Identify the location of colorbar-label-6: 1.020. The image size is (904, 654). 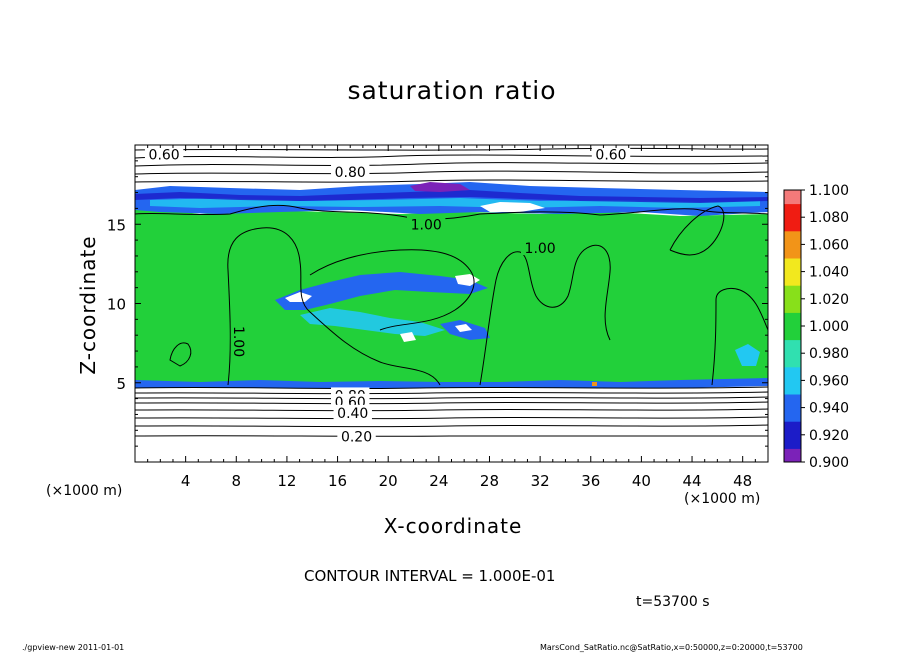
(829, 300).